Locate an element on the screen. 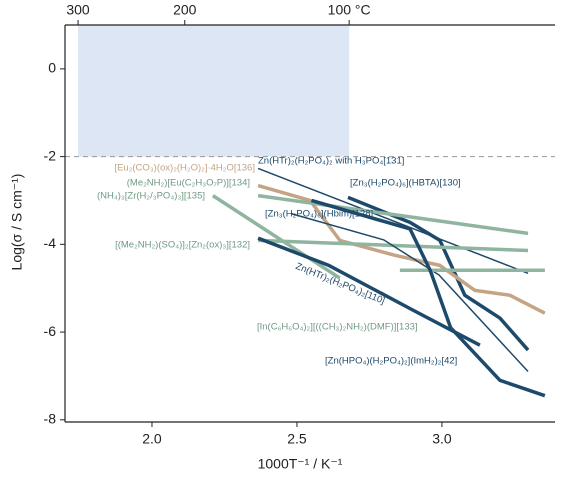 Image resolution: width=561 pixels, height=477 pixels. y-tick-label: 0 is located at coordinates (52, 68).